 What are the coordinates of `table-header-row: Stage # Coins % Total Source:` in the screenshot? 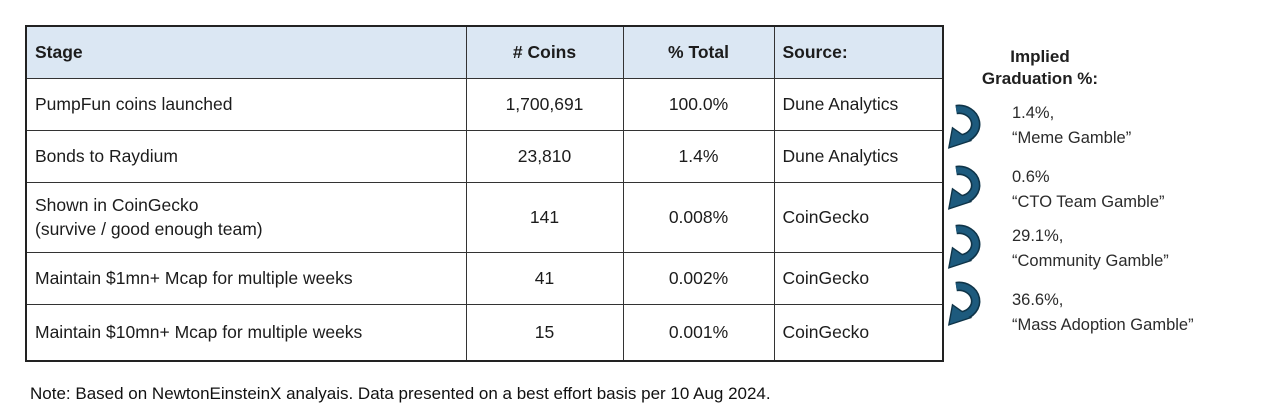 It's located at (484, 52).